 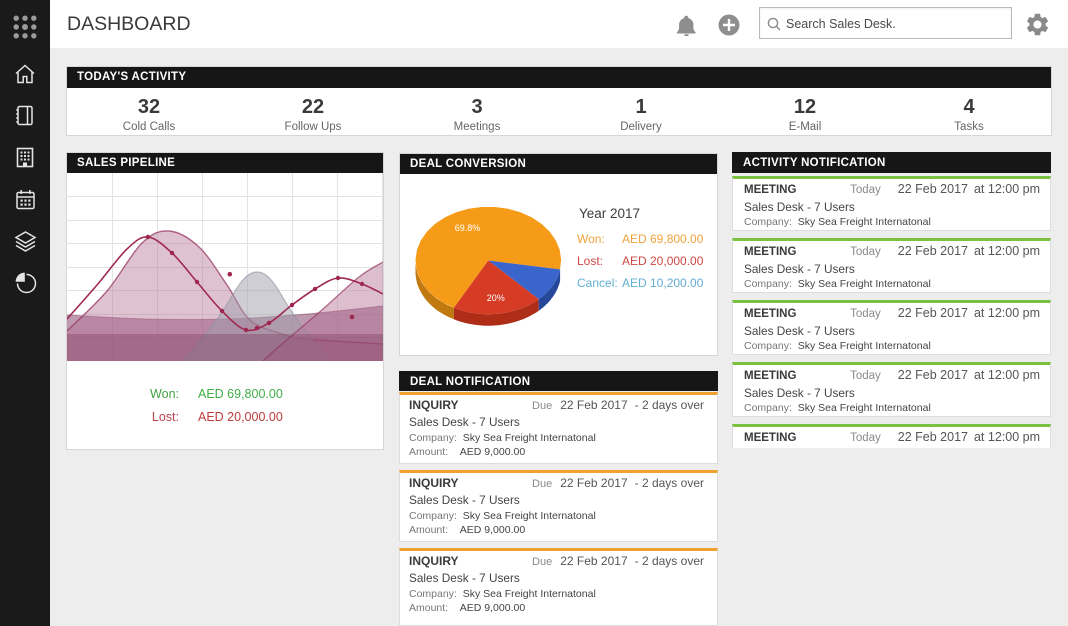 I want to click on svg-text: 69.8%, so click(x=468, y=228).